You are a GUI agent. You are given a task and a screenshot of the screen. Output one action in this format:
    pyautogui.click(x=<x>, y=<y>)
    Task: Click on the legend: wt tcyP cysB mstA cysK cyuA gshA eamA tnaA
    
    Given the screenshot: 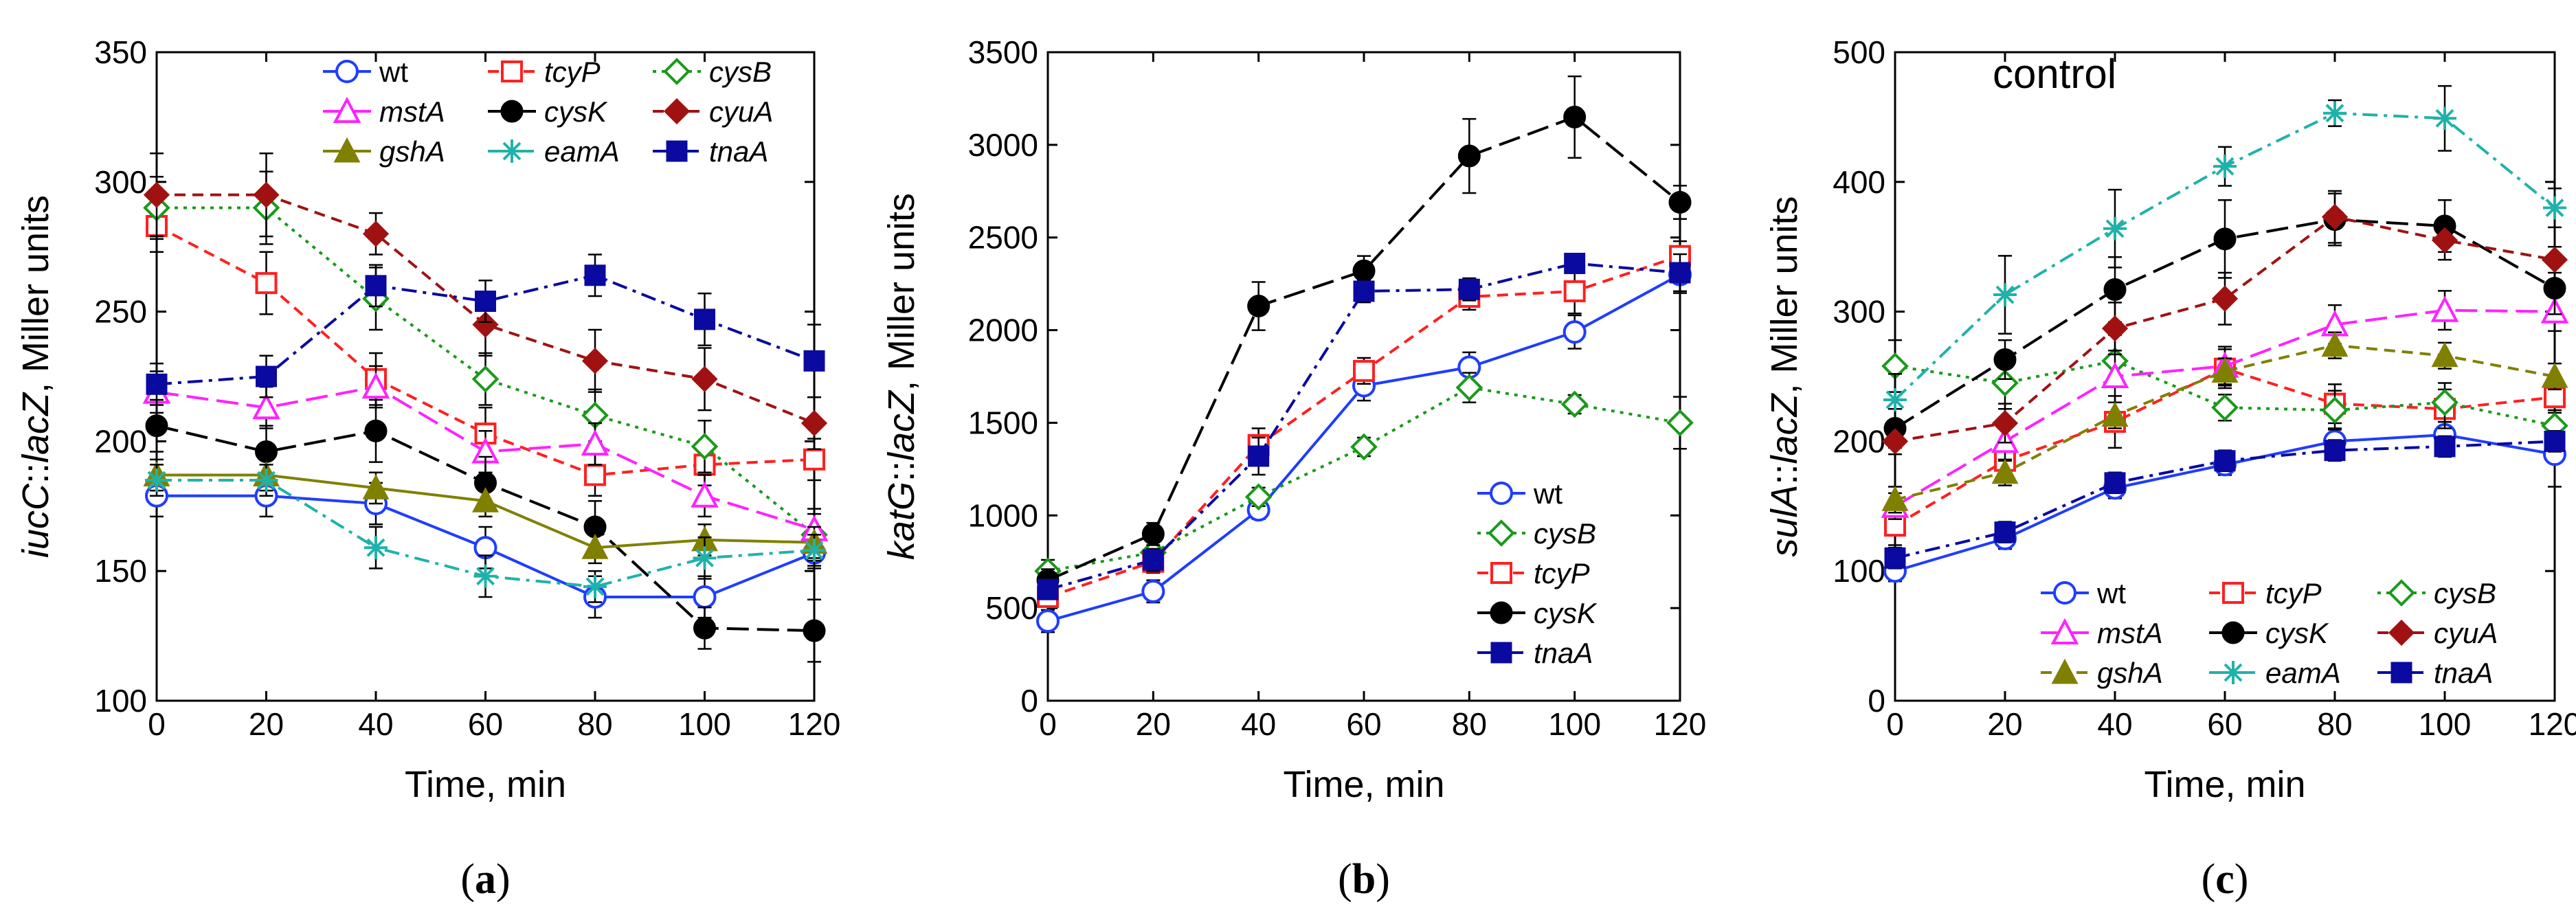 What is the action you would take?
    pyautogui.click(x=548, y=112)
    